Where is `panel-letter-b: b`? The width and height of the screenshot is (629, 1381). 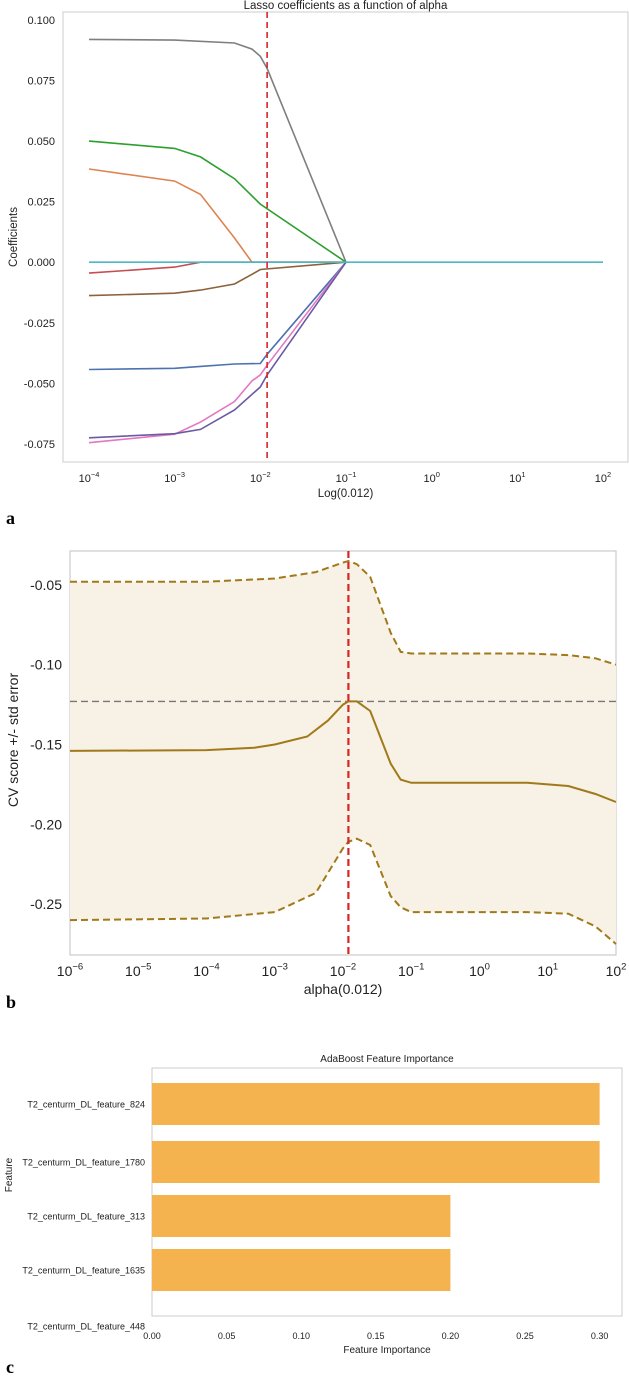 panel-letter-b: b is located at coordinates (11, 1002).